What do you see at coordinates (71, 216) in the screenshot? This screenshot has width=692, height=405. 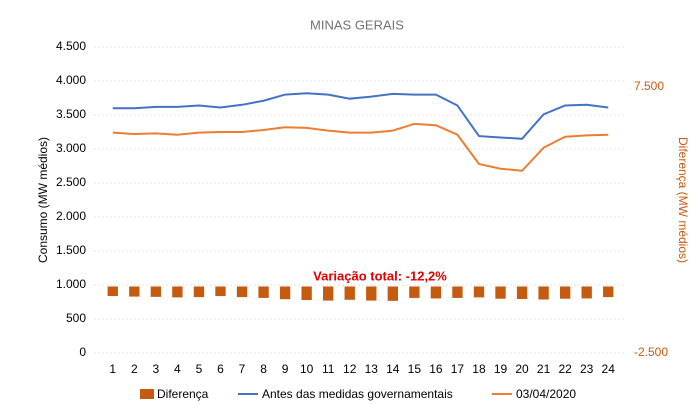 I see `y-tick-label: 2.000` at bounding box center [71, 216].